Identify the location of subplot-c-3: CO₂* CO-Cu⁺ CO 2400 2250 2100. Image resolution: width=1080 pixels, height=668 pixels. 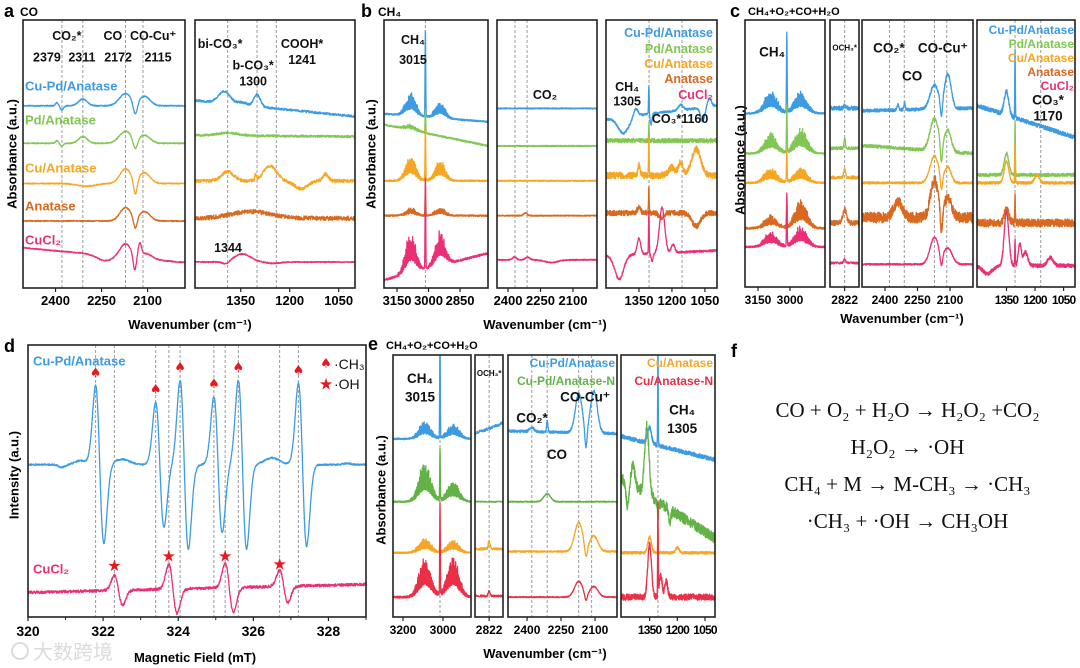
(917, 163).